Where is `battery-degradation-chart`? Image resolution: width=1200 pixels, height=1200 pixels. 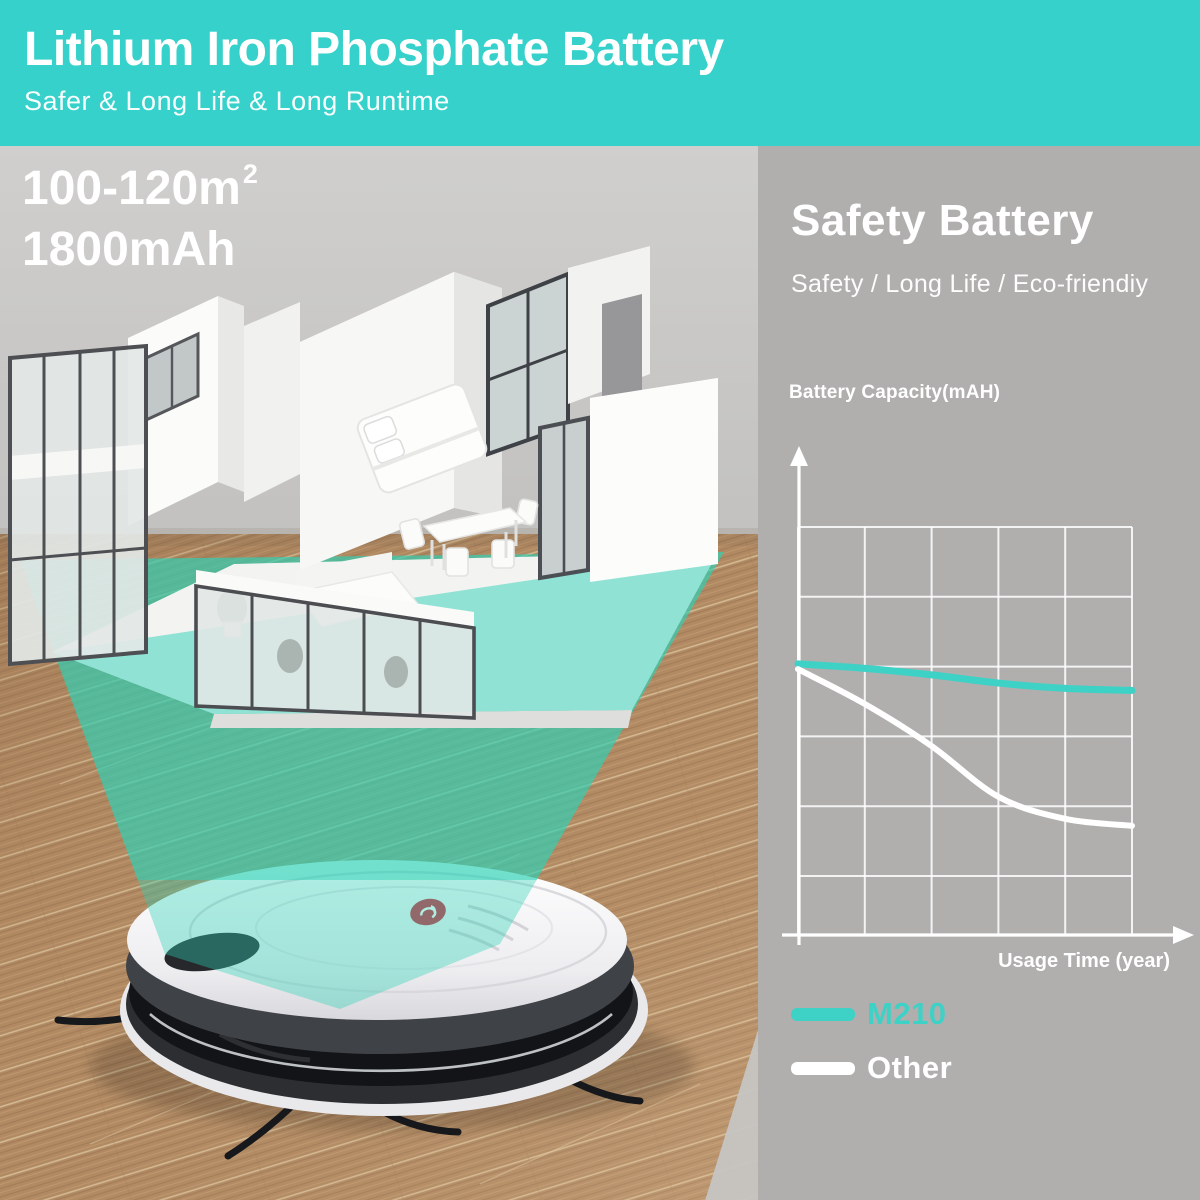 battery-degradation-chart is located at coordinates (988, 695).